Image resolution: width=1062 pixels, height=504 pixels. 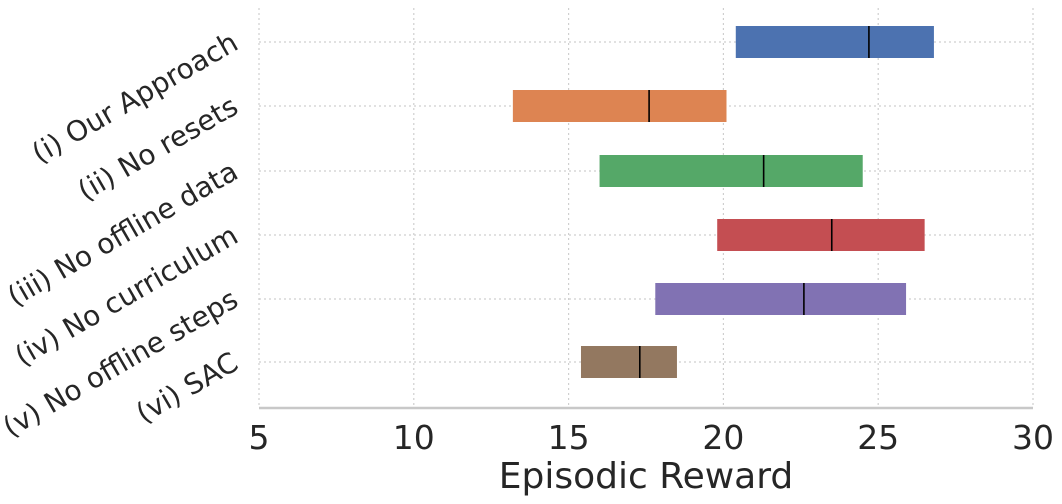 I want to click on x-tick-labels: 5 10 15 20 25 30, so click(x=652, y=437).